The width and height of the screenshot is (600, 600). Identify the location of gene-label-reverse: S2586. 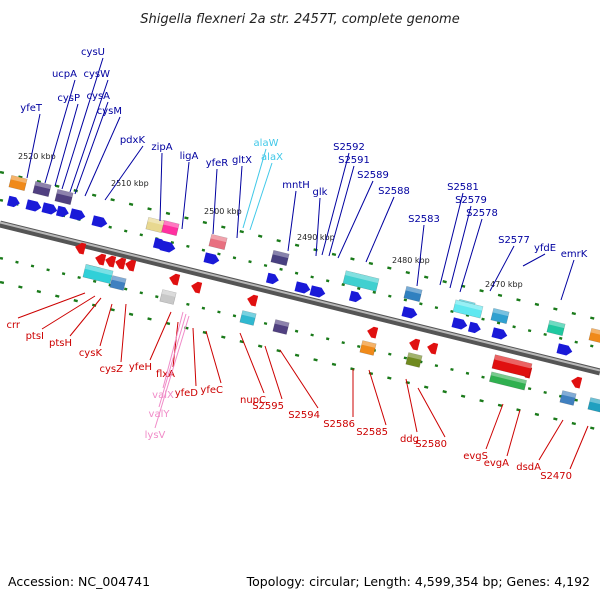
(339, 399).